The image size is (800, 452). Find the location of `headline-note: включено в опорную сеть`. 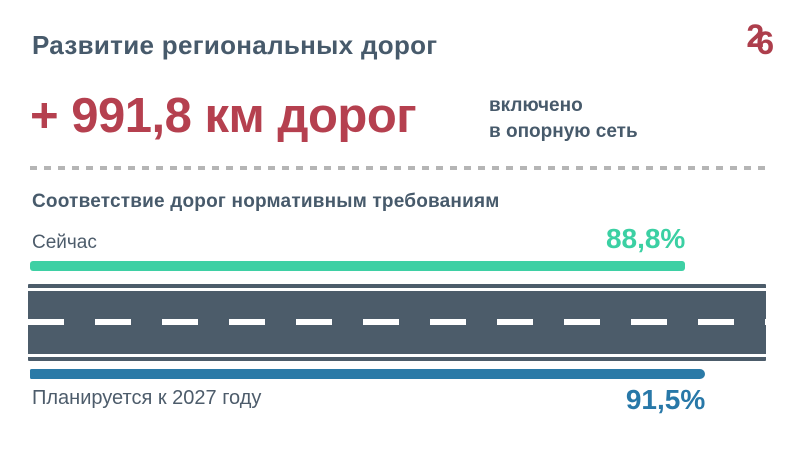

headline-note: включено в опорную сеть is located at coordinates (563, 119).